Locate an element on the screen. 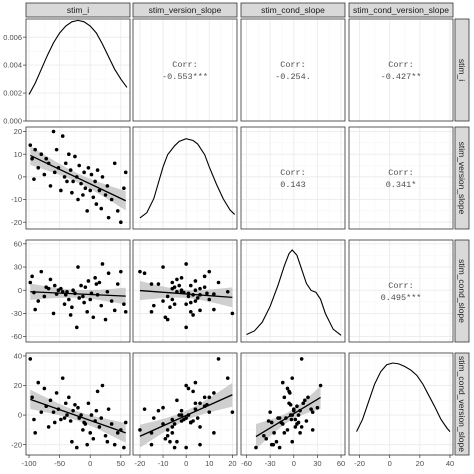 The image size is (474, 474). panel-stim_cond_version_slope-vs-stim_i is located at coordinates (78, 404).